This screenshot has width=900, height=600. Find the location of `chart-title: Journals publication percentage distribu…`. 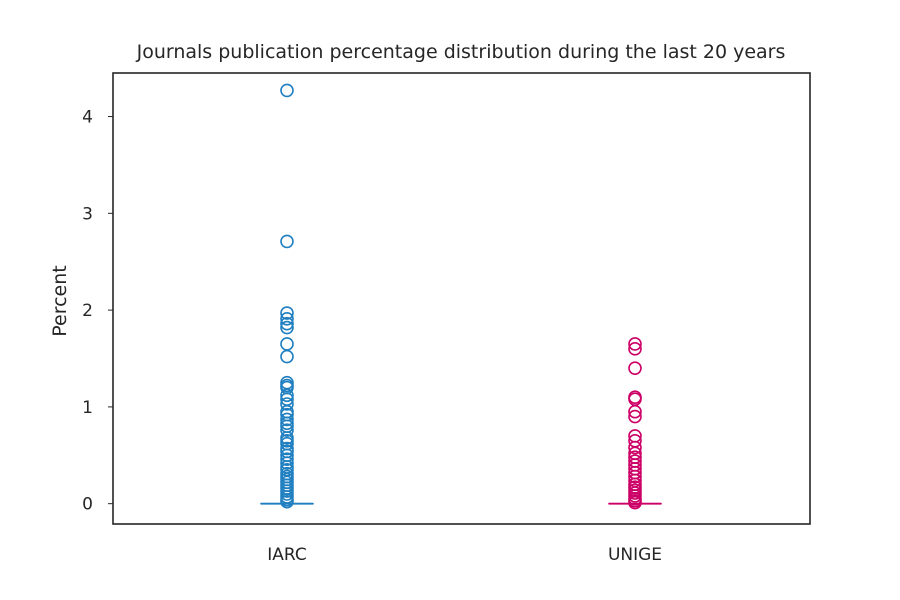

chart-title: Journals publication percentage distribu… is located at coordinates (461, 52).